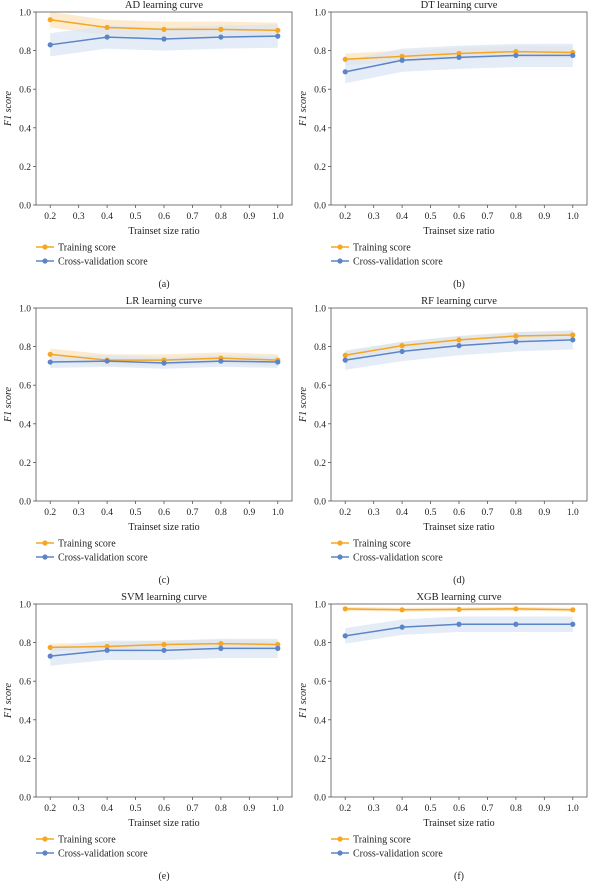  I want to click on cv-score-band, so click(459, 63).